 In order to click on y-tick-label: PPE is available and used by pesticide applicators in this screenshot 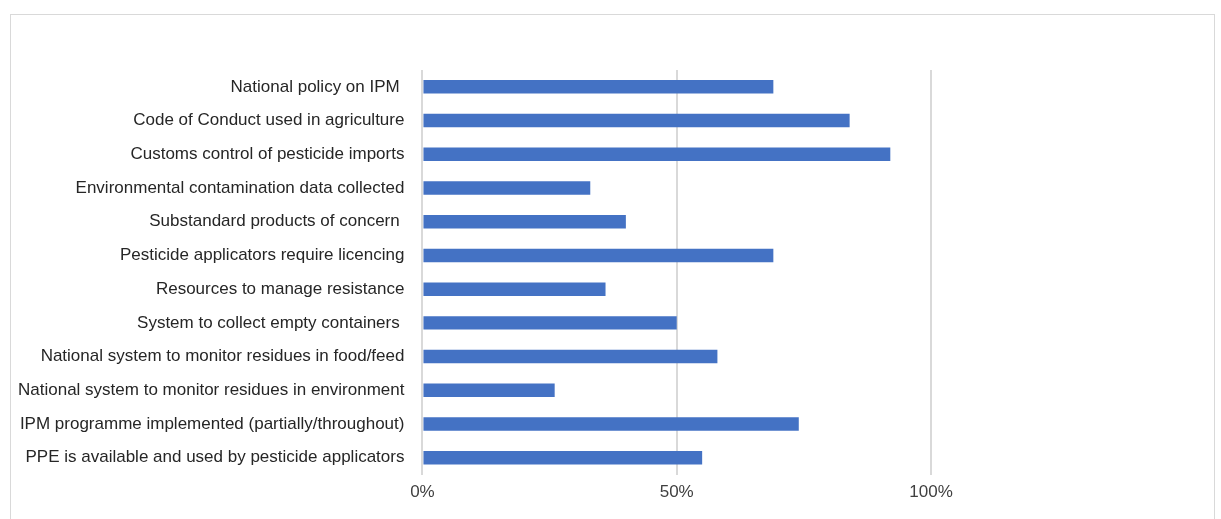, I will do `click(215, 457)`.